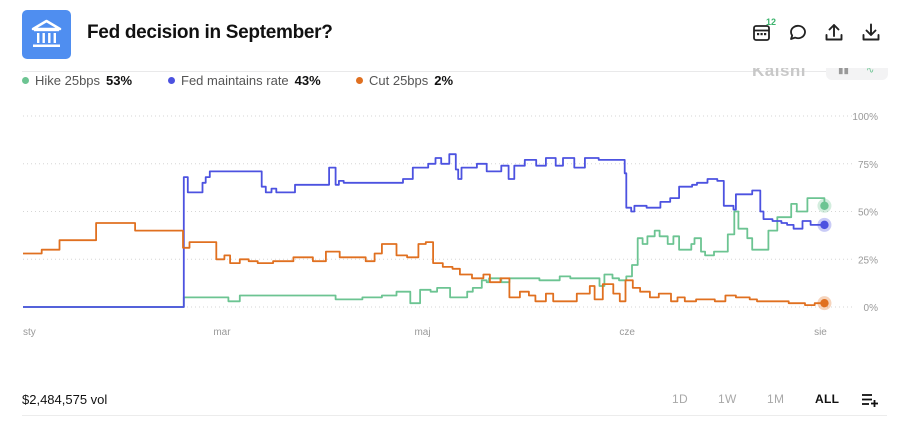 This screenshot has width=903, height=422. I want to click on calendar-count-badge: 12, so click(771, 22).